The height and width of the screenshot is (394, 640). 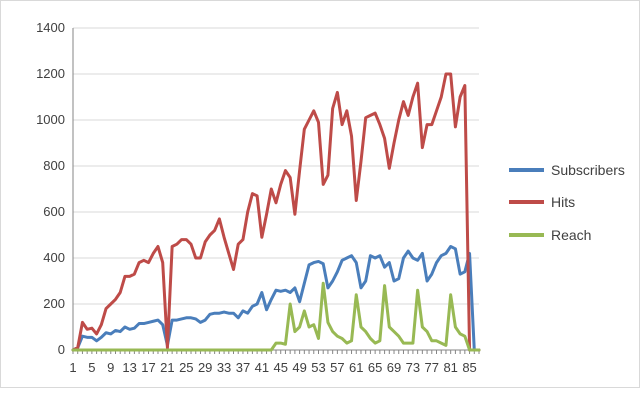 What do you see at coordinates (129, 367) in the screenshot?
I see `x-tick-label: 13` at bounding box center [129, 367].